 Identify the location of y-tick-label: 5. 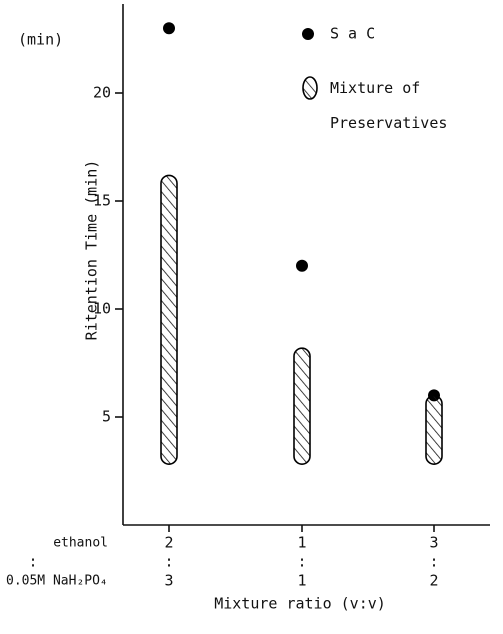
(106, 417).